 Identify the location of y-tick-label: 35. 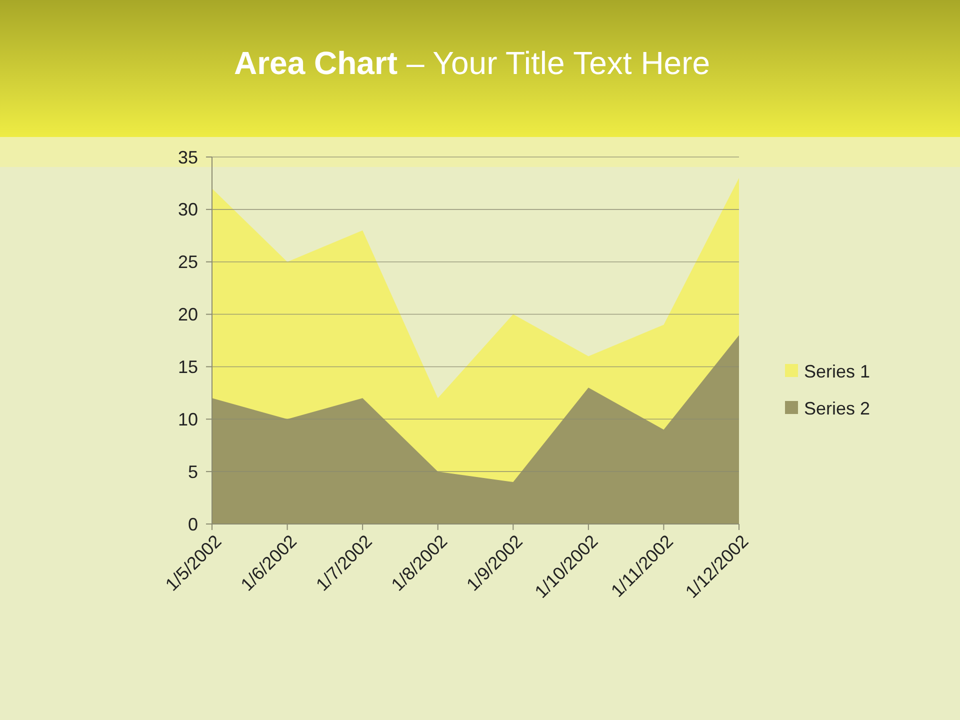
(188, 157).